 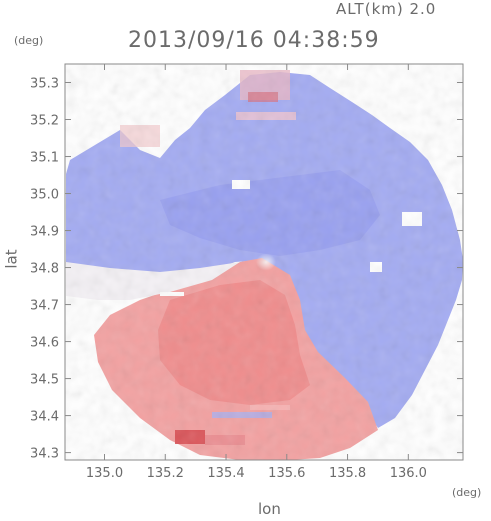 What do you see at coordinates (44, 158) in the screenshot?
I see `y-tick-label: 35.1` at bounding box center [44, 158].